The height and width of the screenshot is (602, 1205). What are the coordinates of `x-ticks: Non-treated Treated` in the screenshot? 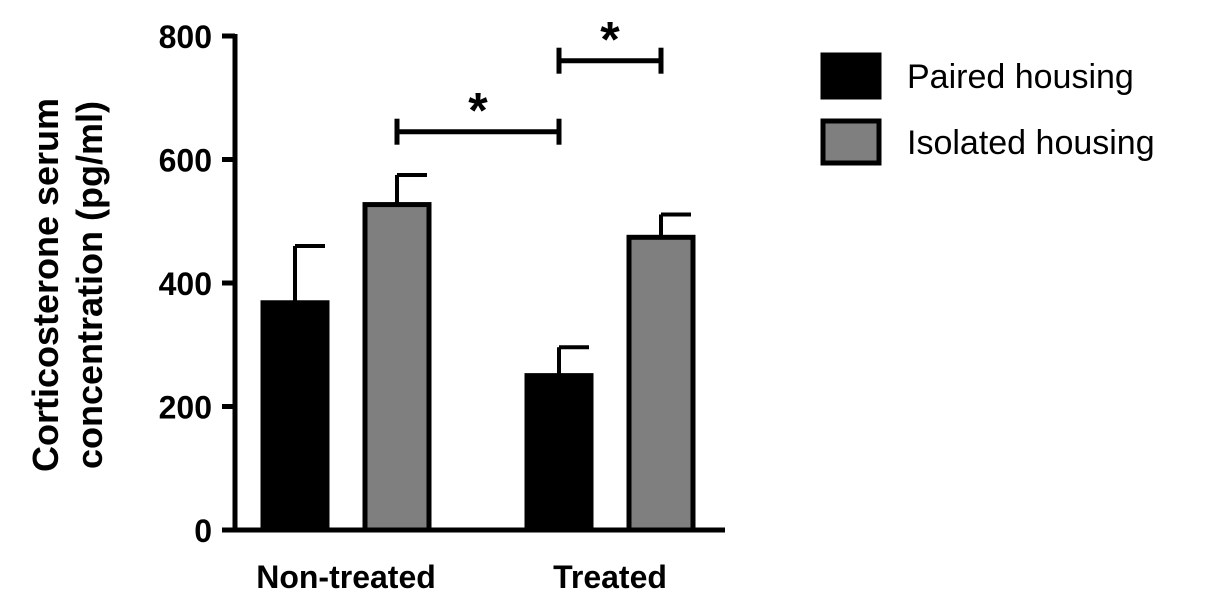 It's located at (461, 577).